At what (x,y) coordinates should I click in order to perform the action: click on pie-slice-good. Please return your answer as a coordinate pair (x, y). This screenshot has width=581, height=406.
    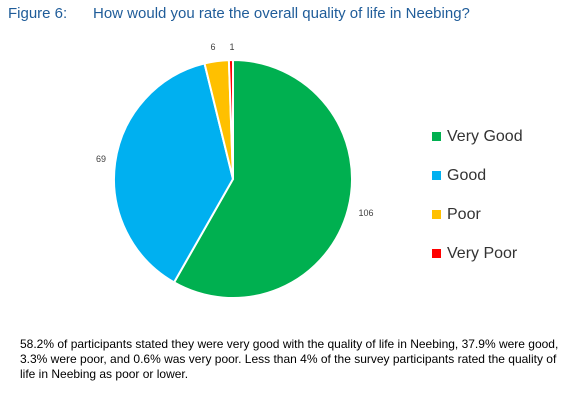
    Looking at the image, I should click on (174, 173).